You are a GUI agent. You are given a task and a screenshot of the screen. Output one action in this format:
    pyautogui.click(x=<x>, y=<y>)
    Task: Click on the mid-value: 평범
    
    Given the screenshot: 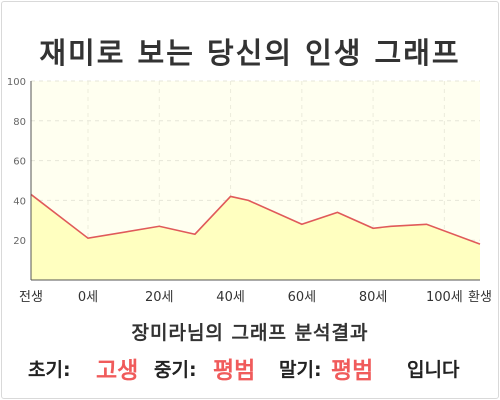 What is the action you would take?
    pyautogui.click(x=234, y=371)
    